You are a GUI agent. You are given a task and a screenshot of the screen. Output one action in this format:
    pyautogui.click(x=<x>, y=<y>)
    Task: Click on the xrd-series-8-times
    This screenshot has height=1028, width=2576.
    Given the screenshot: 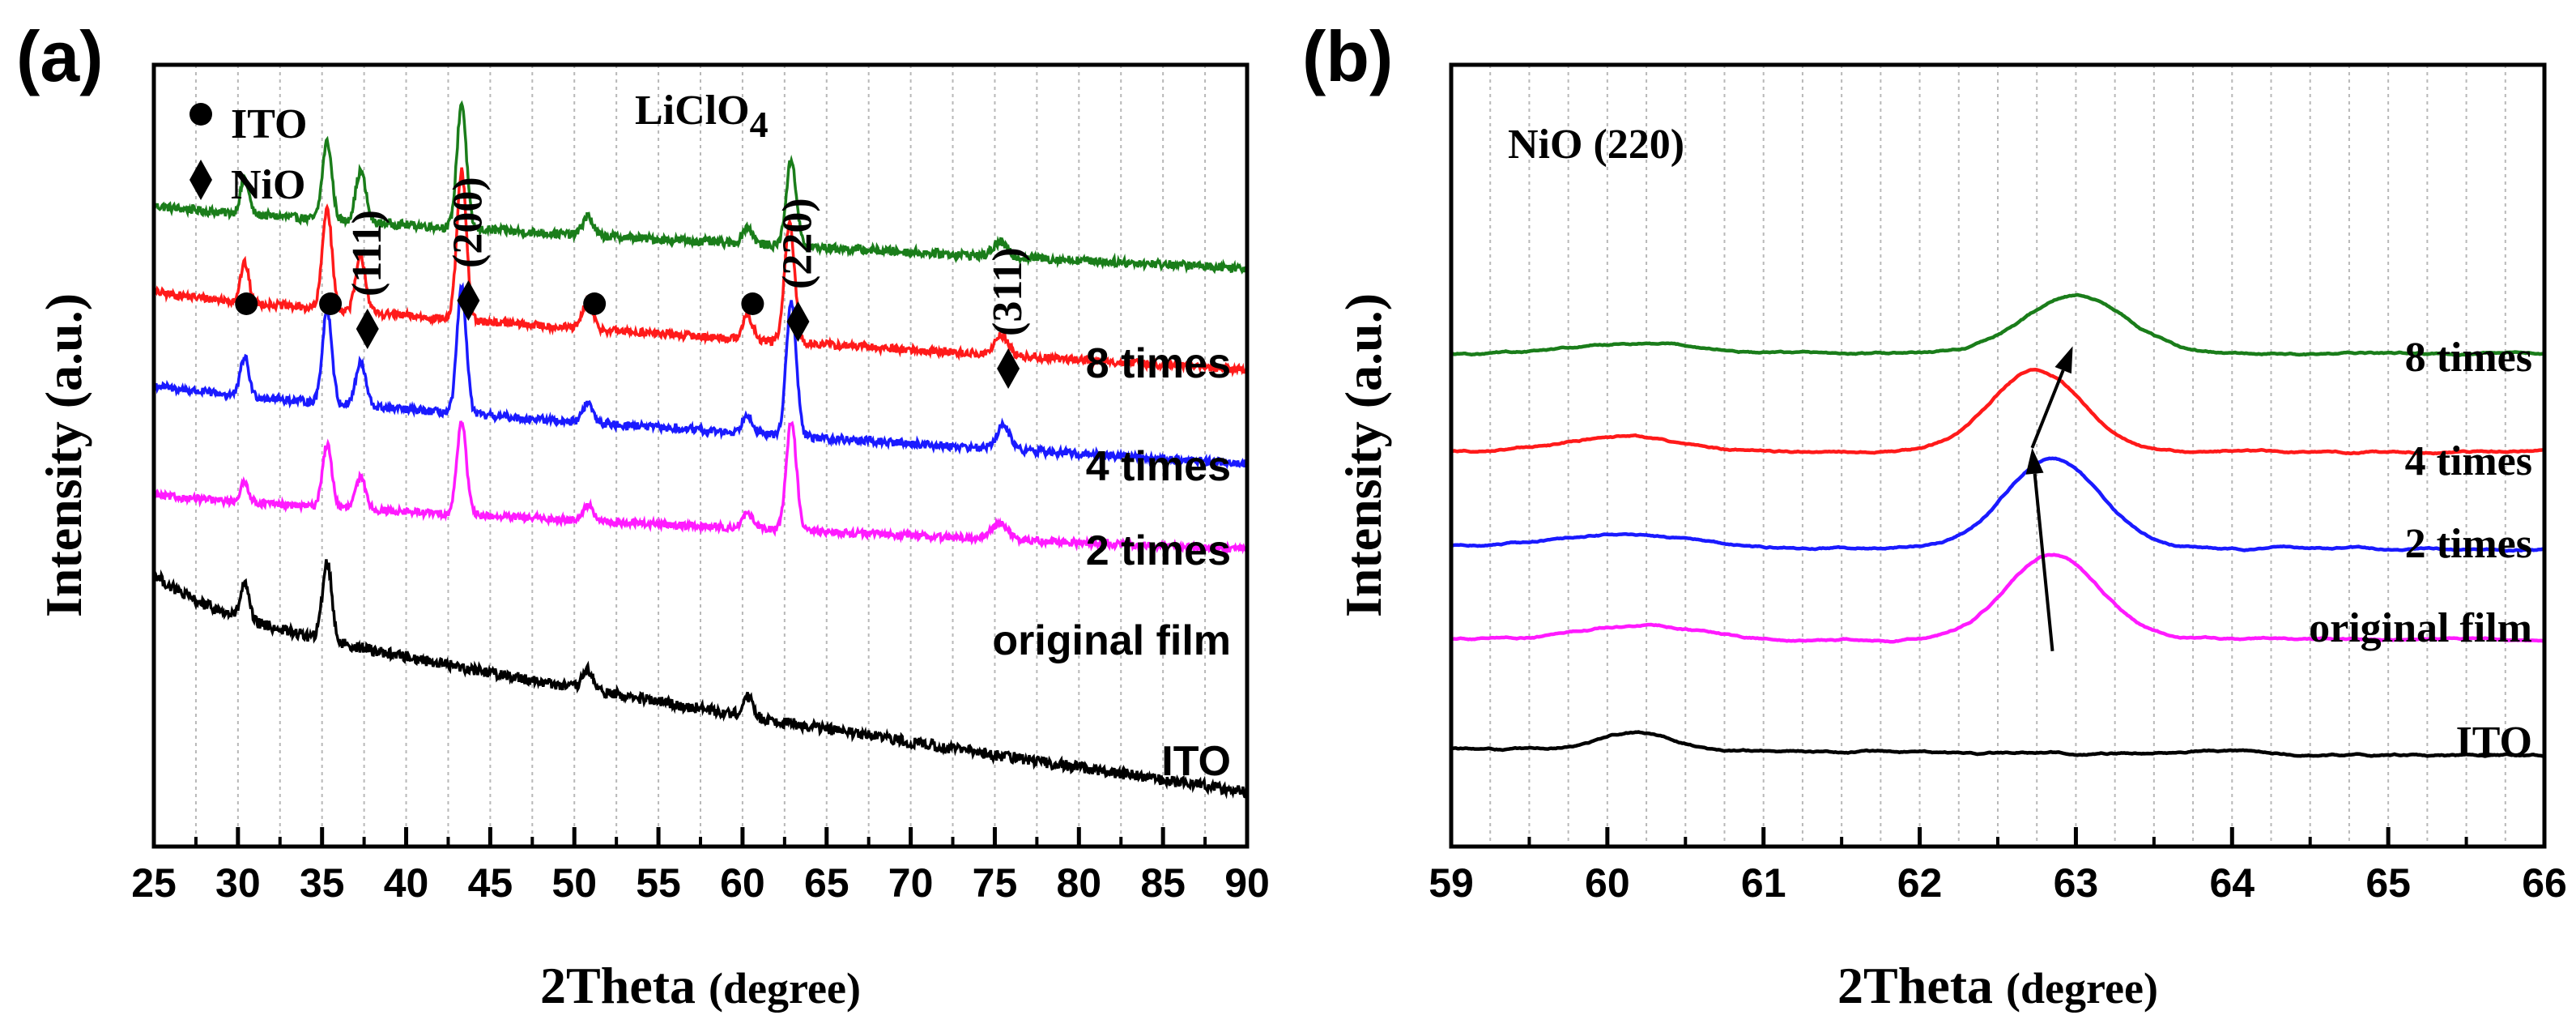 What is the action you would take?
    pyautogui.click(x=700, y=187)
    